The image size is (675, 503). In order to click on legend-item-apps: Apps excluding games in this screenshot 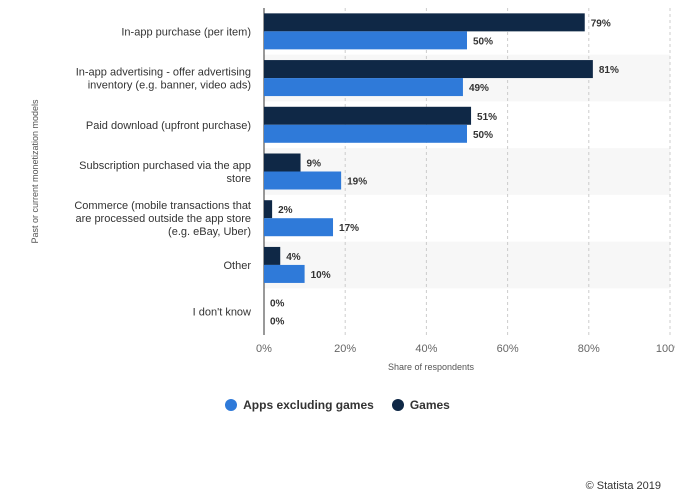, I will do `click(299, 405)`.